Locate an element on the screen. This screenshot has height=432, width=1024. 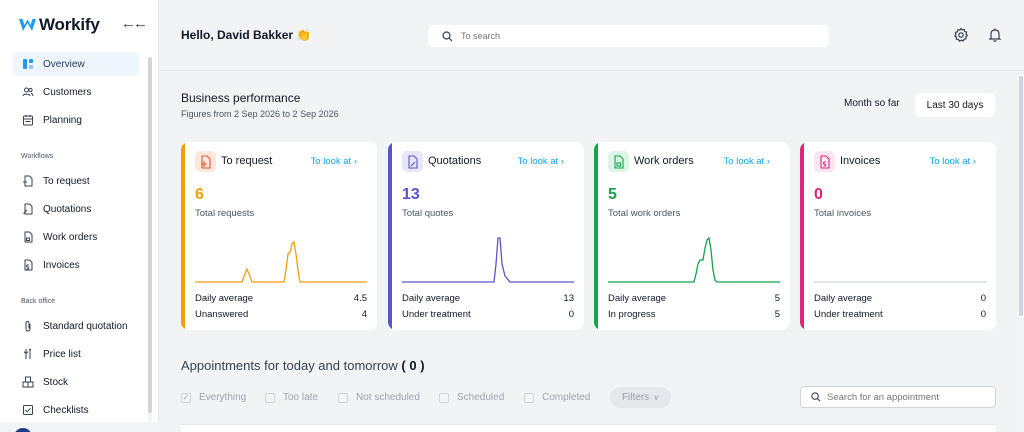
stat-row-under-treatment: Under treatment 0 is located at coordinates (488, 314).